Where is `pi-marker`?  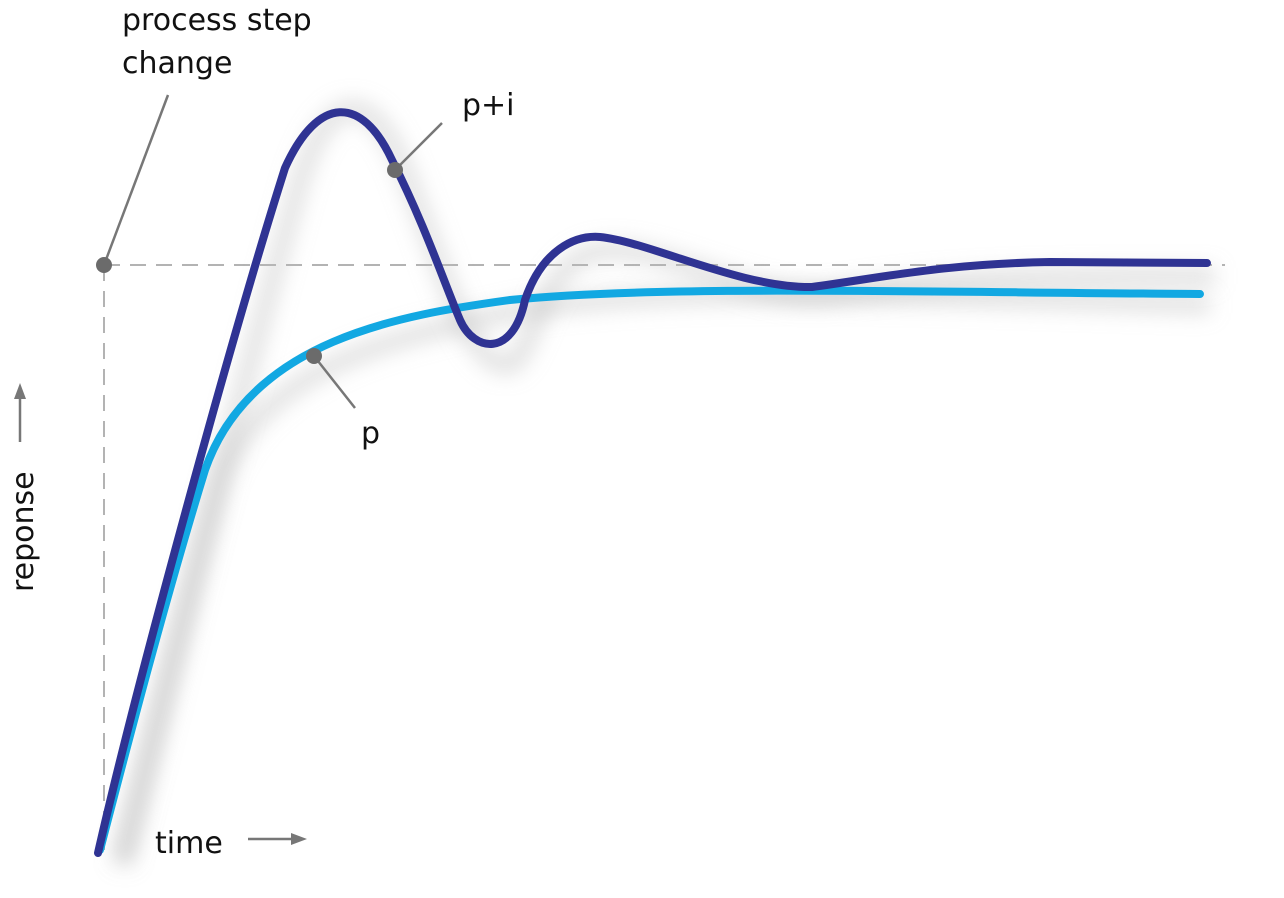
pi-marker is located at coordinates (395, 170).